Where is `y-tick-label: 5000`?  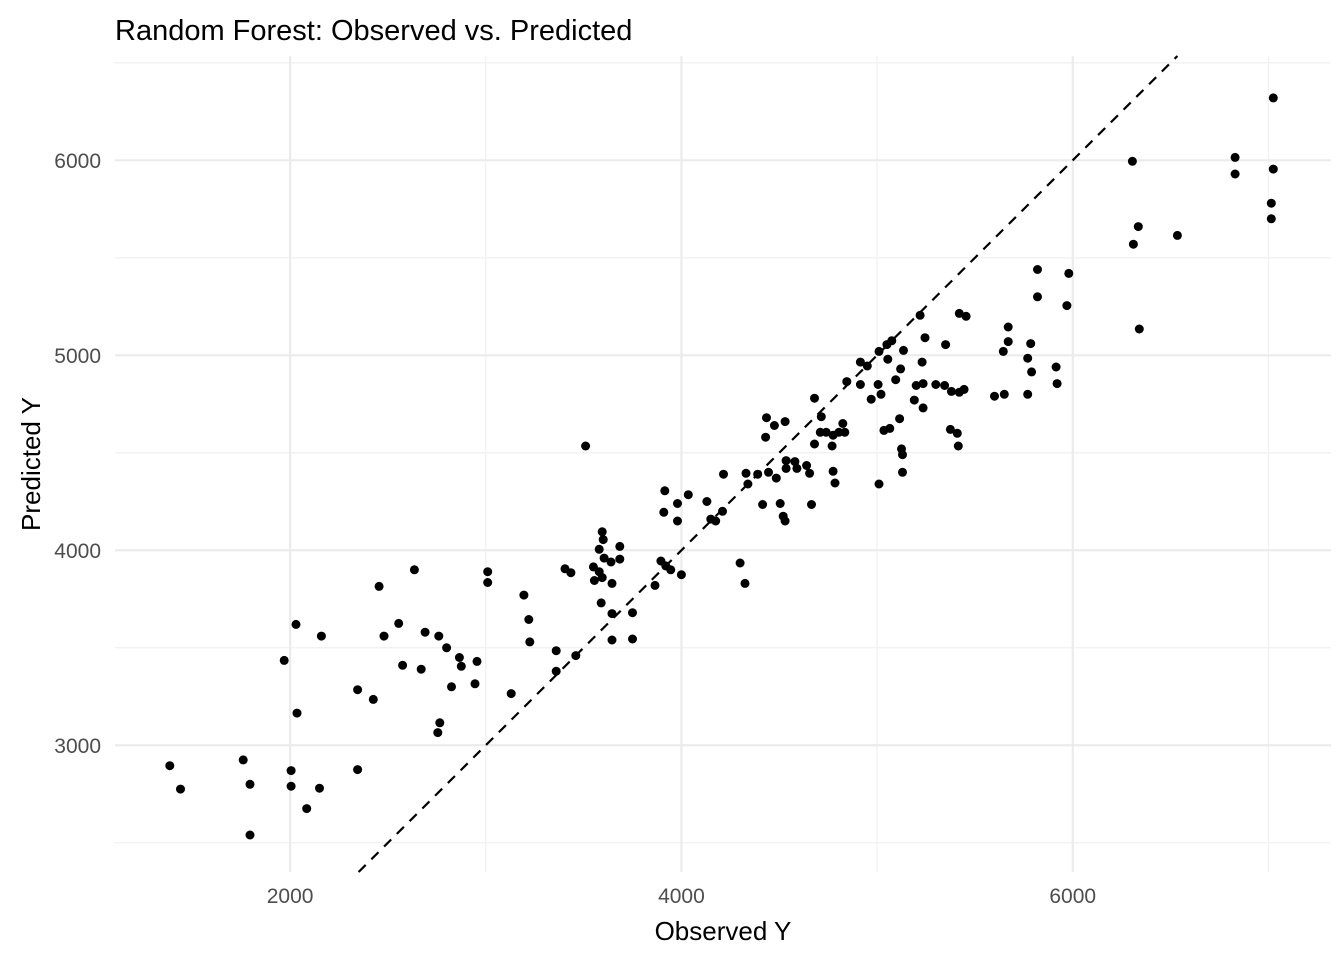 y-tick-label: 5000 is located at coordinates (77, 356).